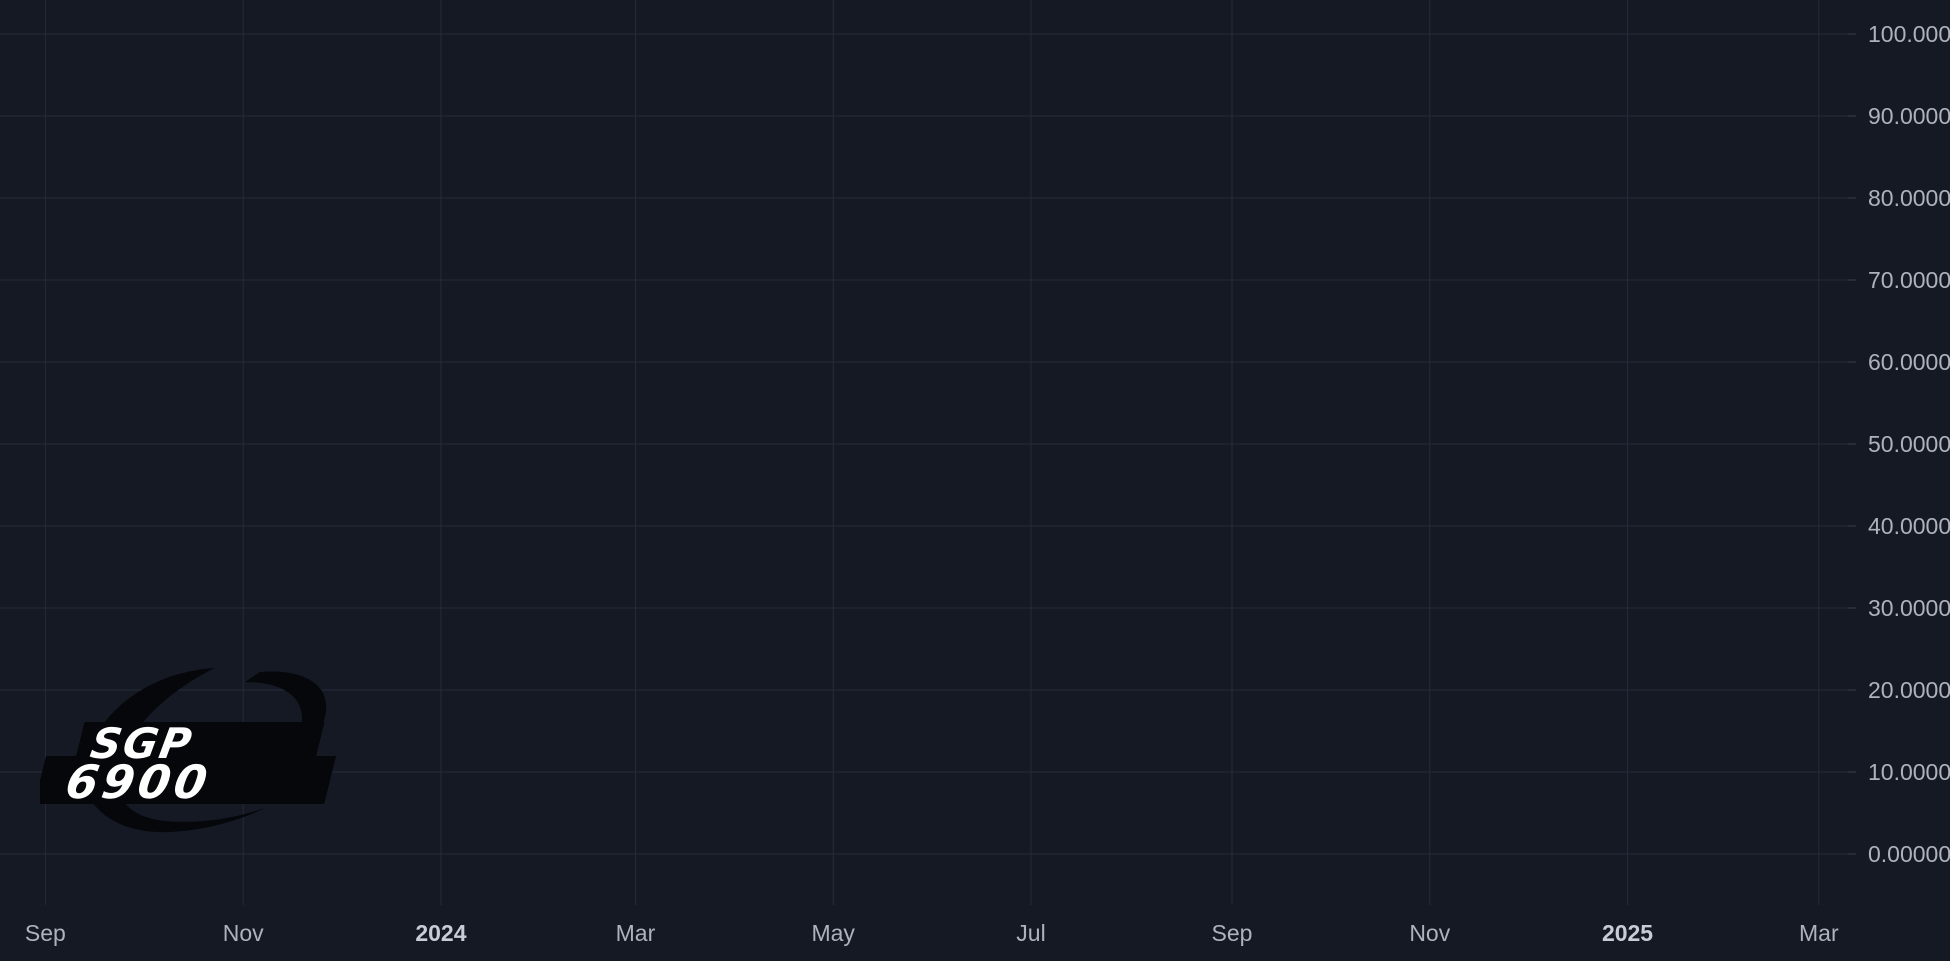  Describe the element at coordinates (138, 782) in the screenshot. I see `logo-line2: 6900` at that location.